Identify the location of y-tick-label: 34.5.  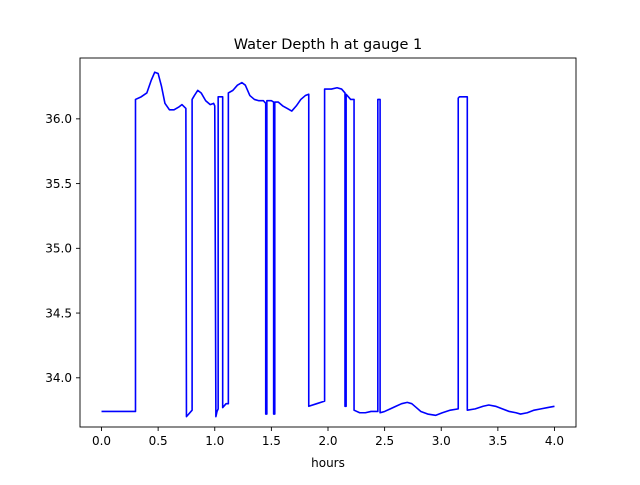
(58, 313).